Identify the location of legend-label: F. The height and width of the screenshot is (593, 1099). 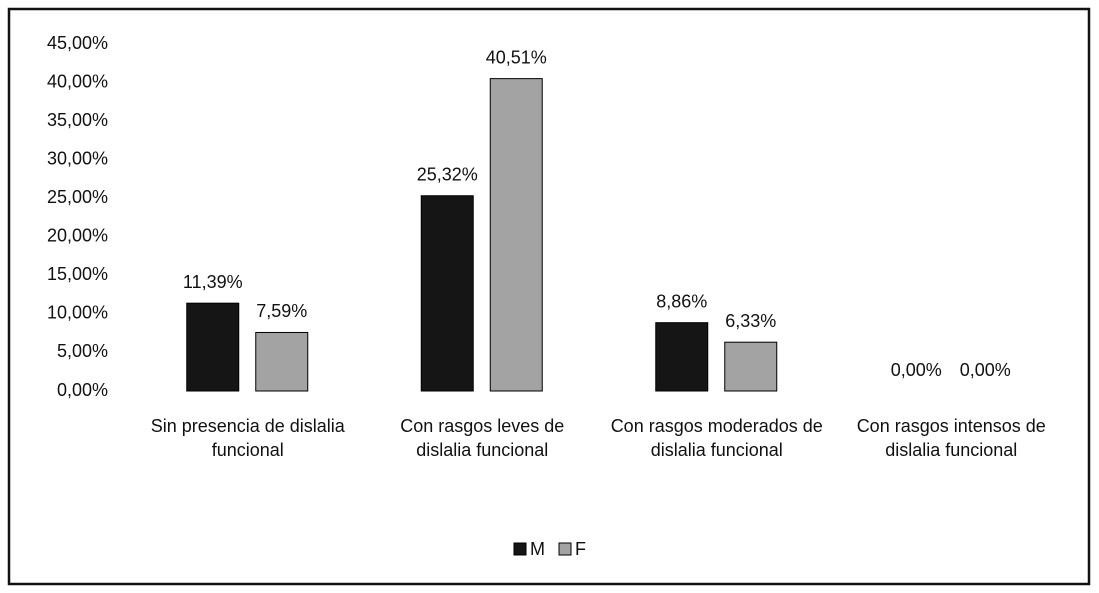
(580, 549).